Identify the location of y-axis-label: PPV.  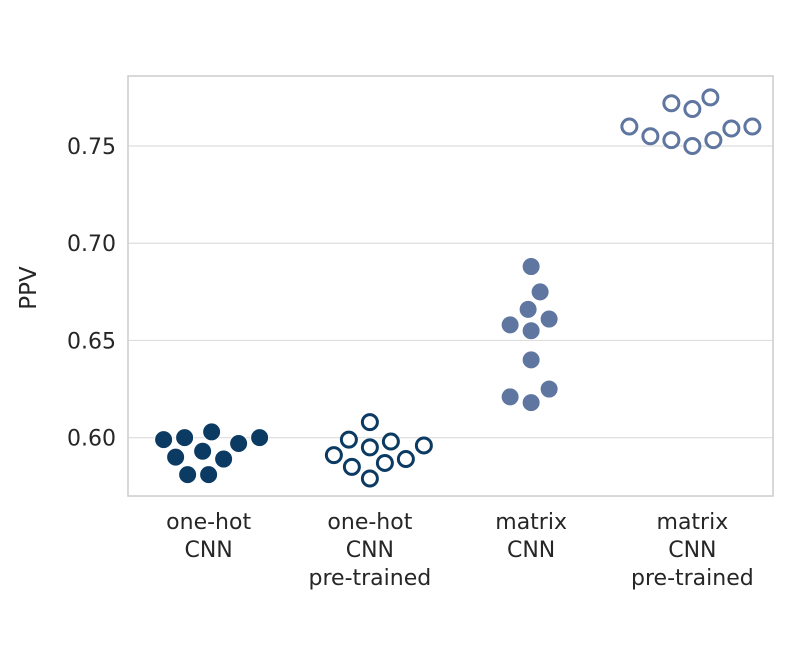
(29, 288).